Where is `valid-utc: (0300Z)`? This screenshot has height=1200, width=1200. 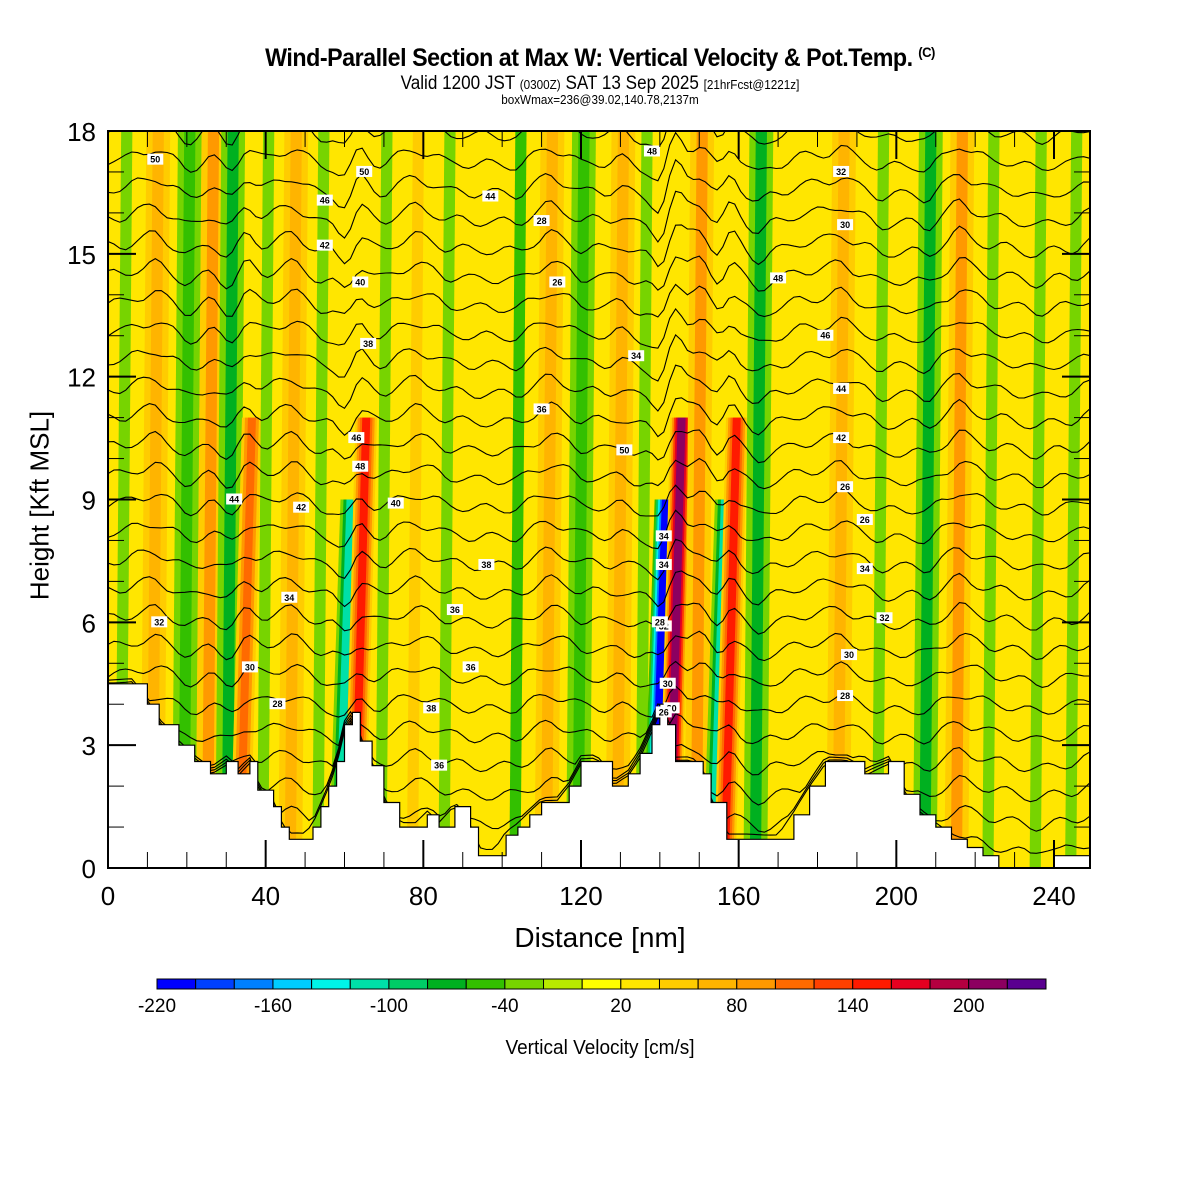 valid-utc: (0300Z) is located at coordinates (540, 84).